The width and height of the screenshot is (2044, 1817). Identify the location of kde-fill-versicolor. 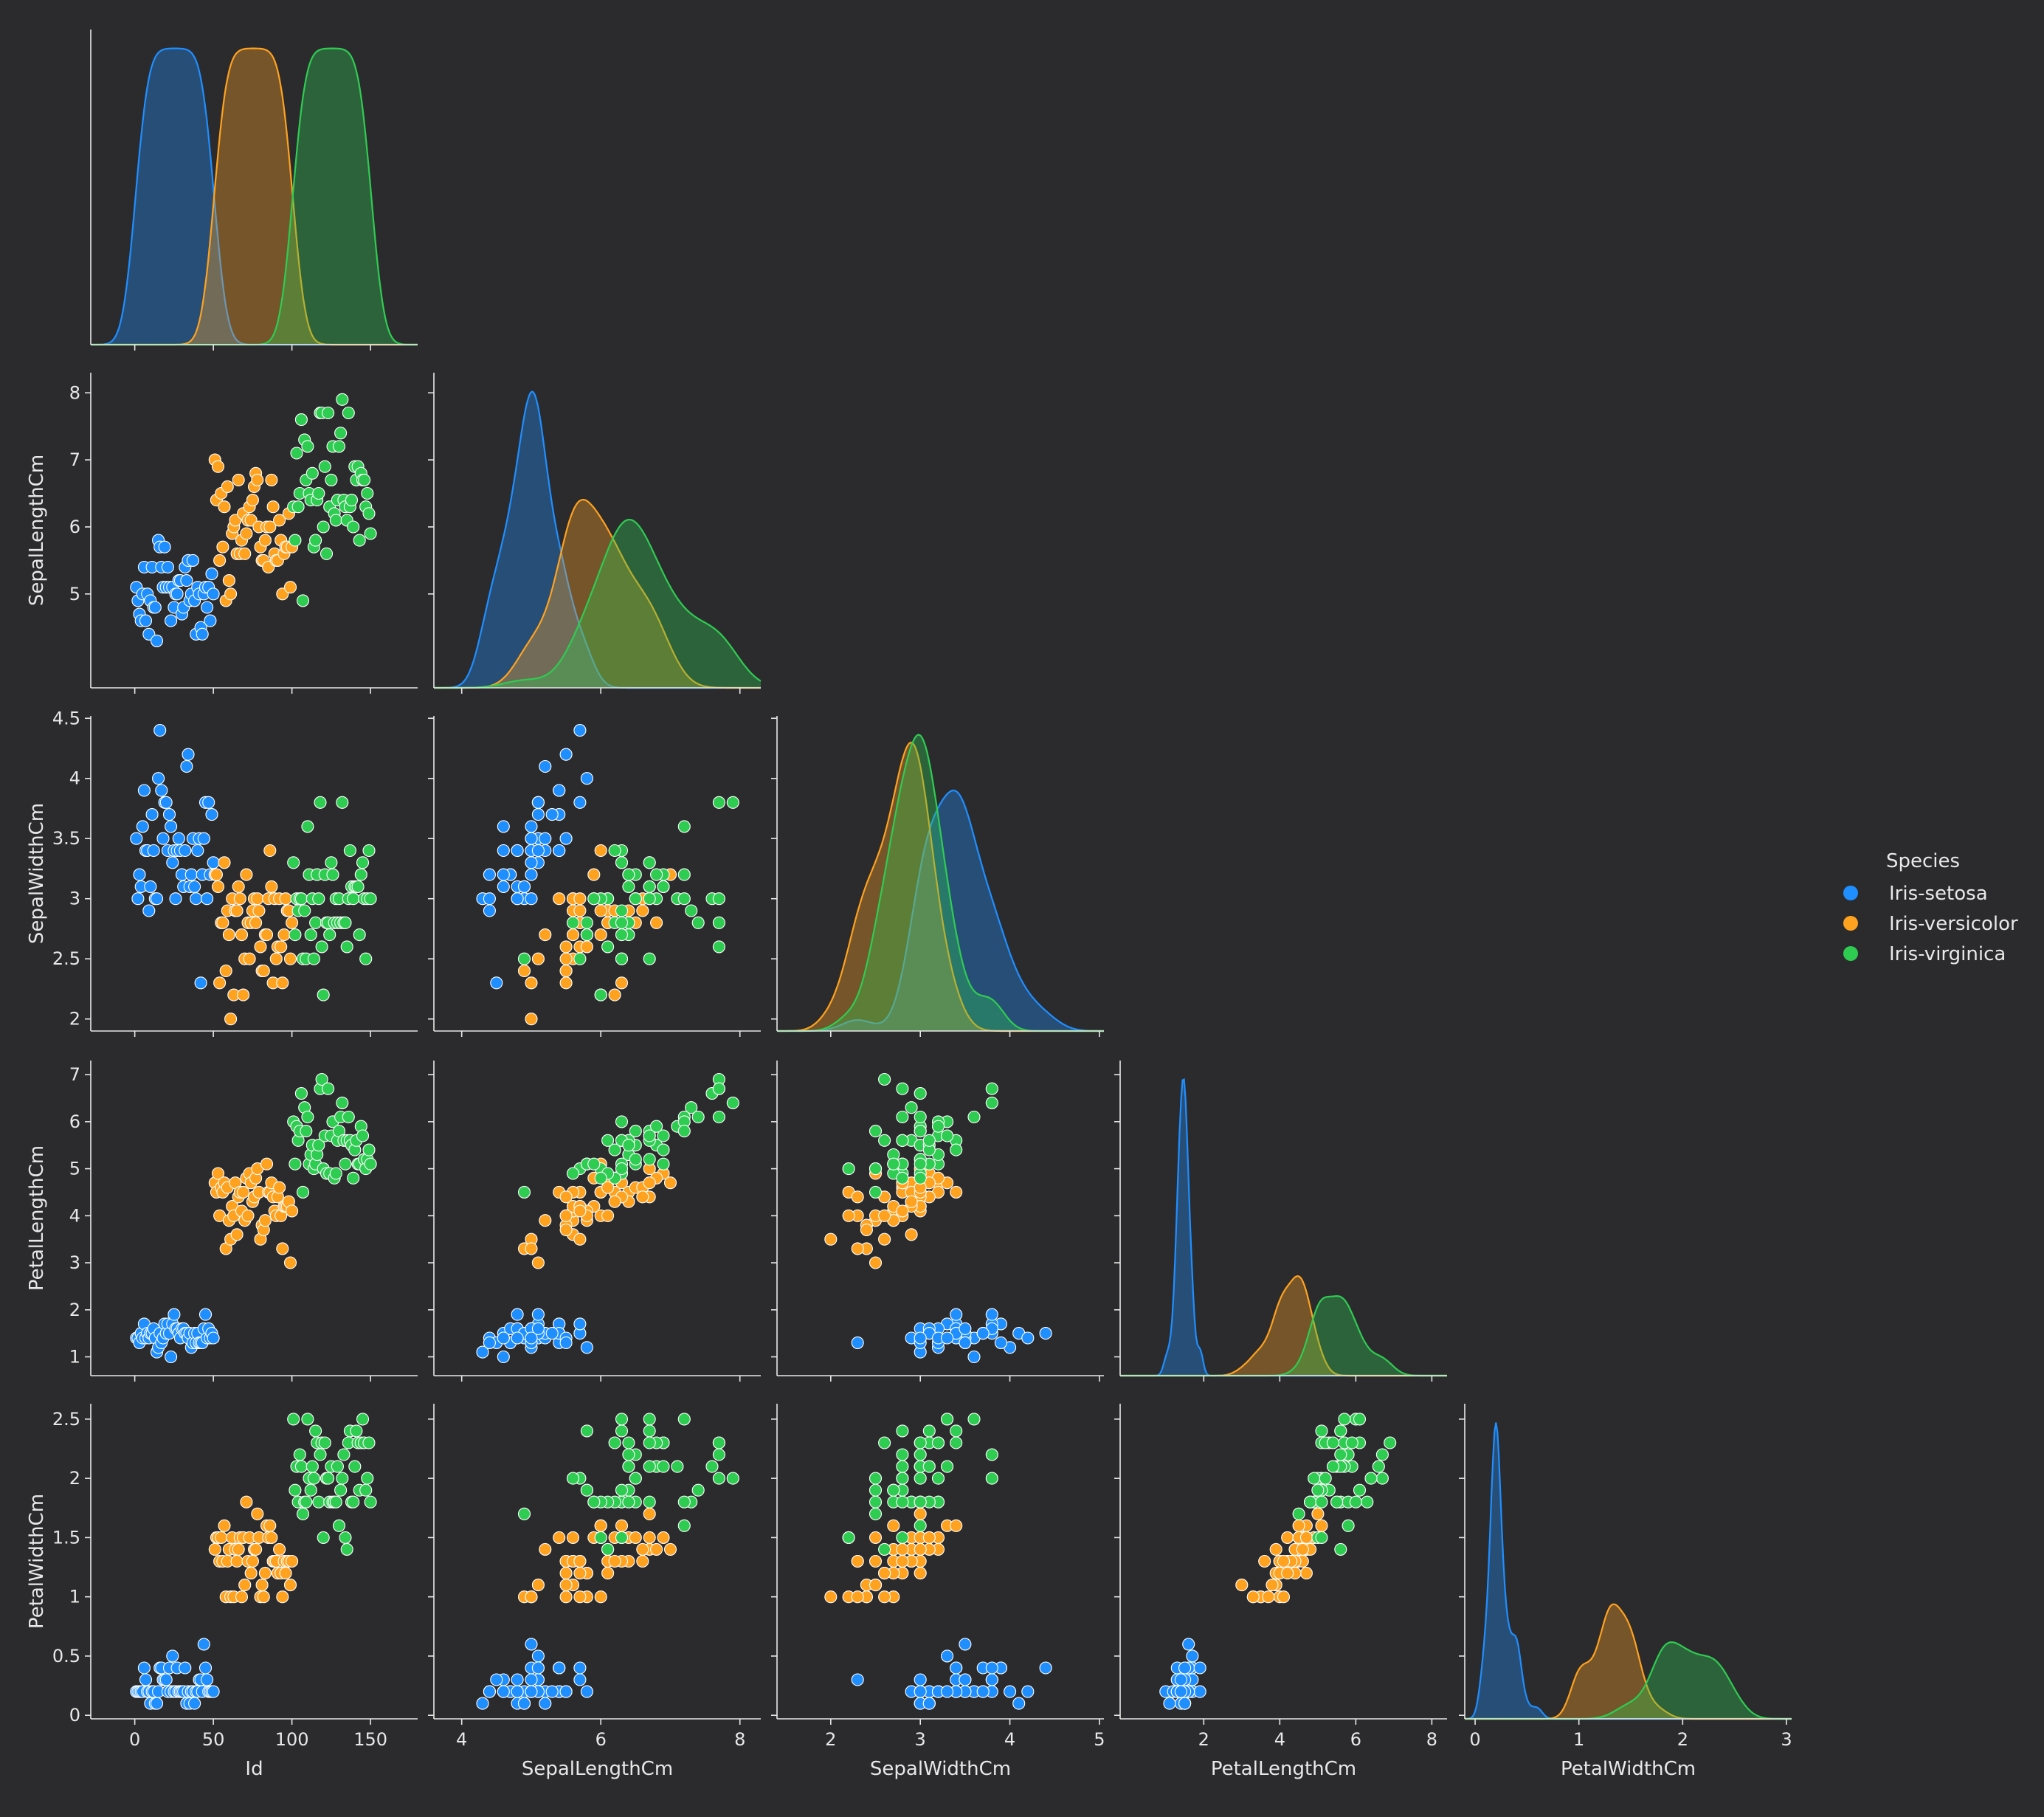
(1283, 1326).